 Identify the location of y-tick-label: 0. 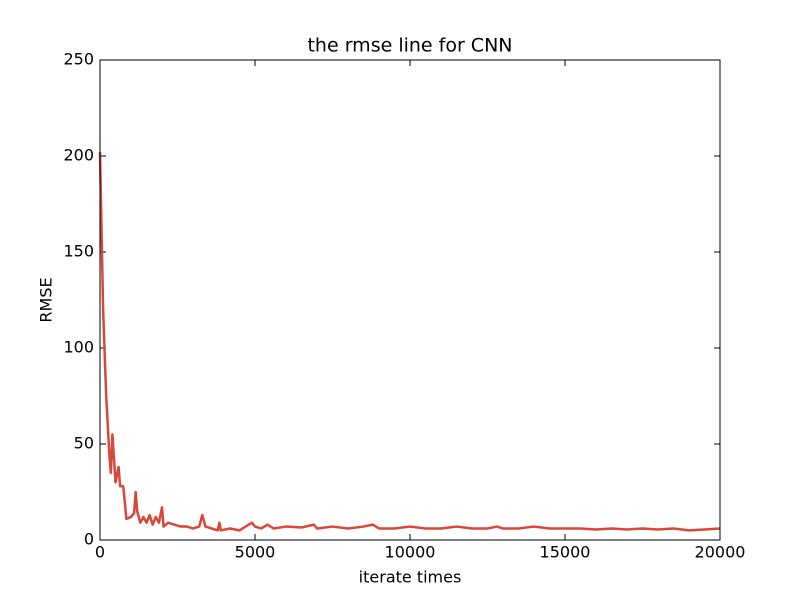
(89, 539).